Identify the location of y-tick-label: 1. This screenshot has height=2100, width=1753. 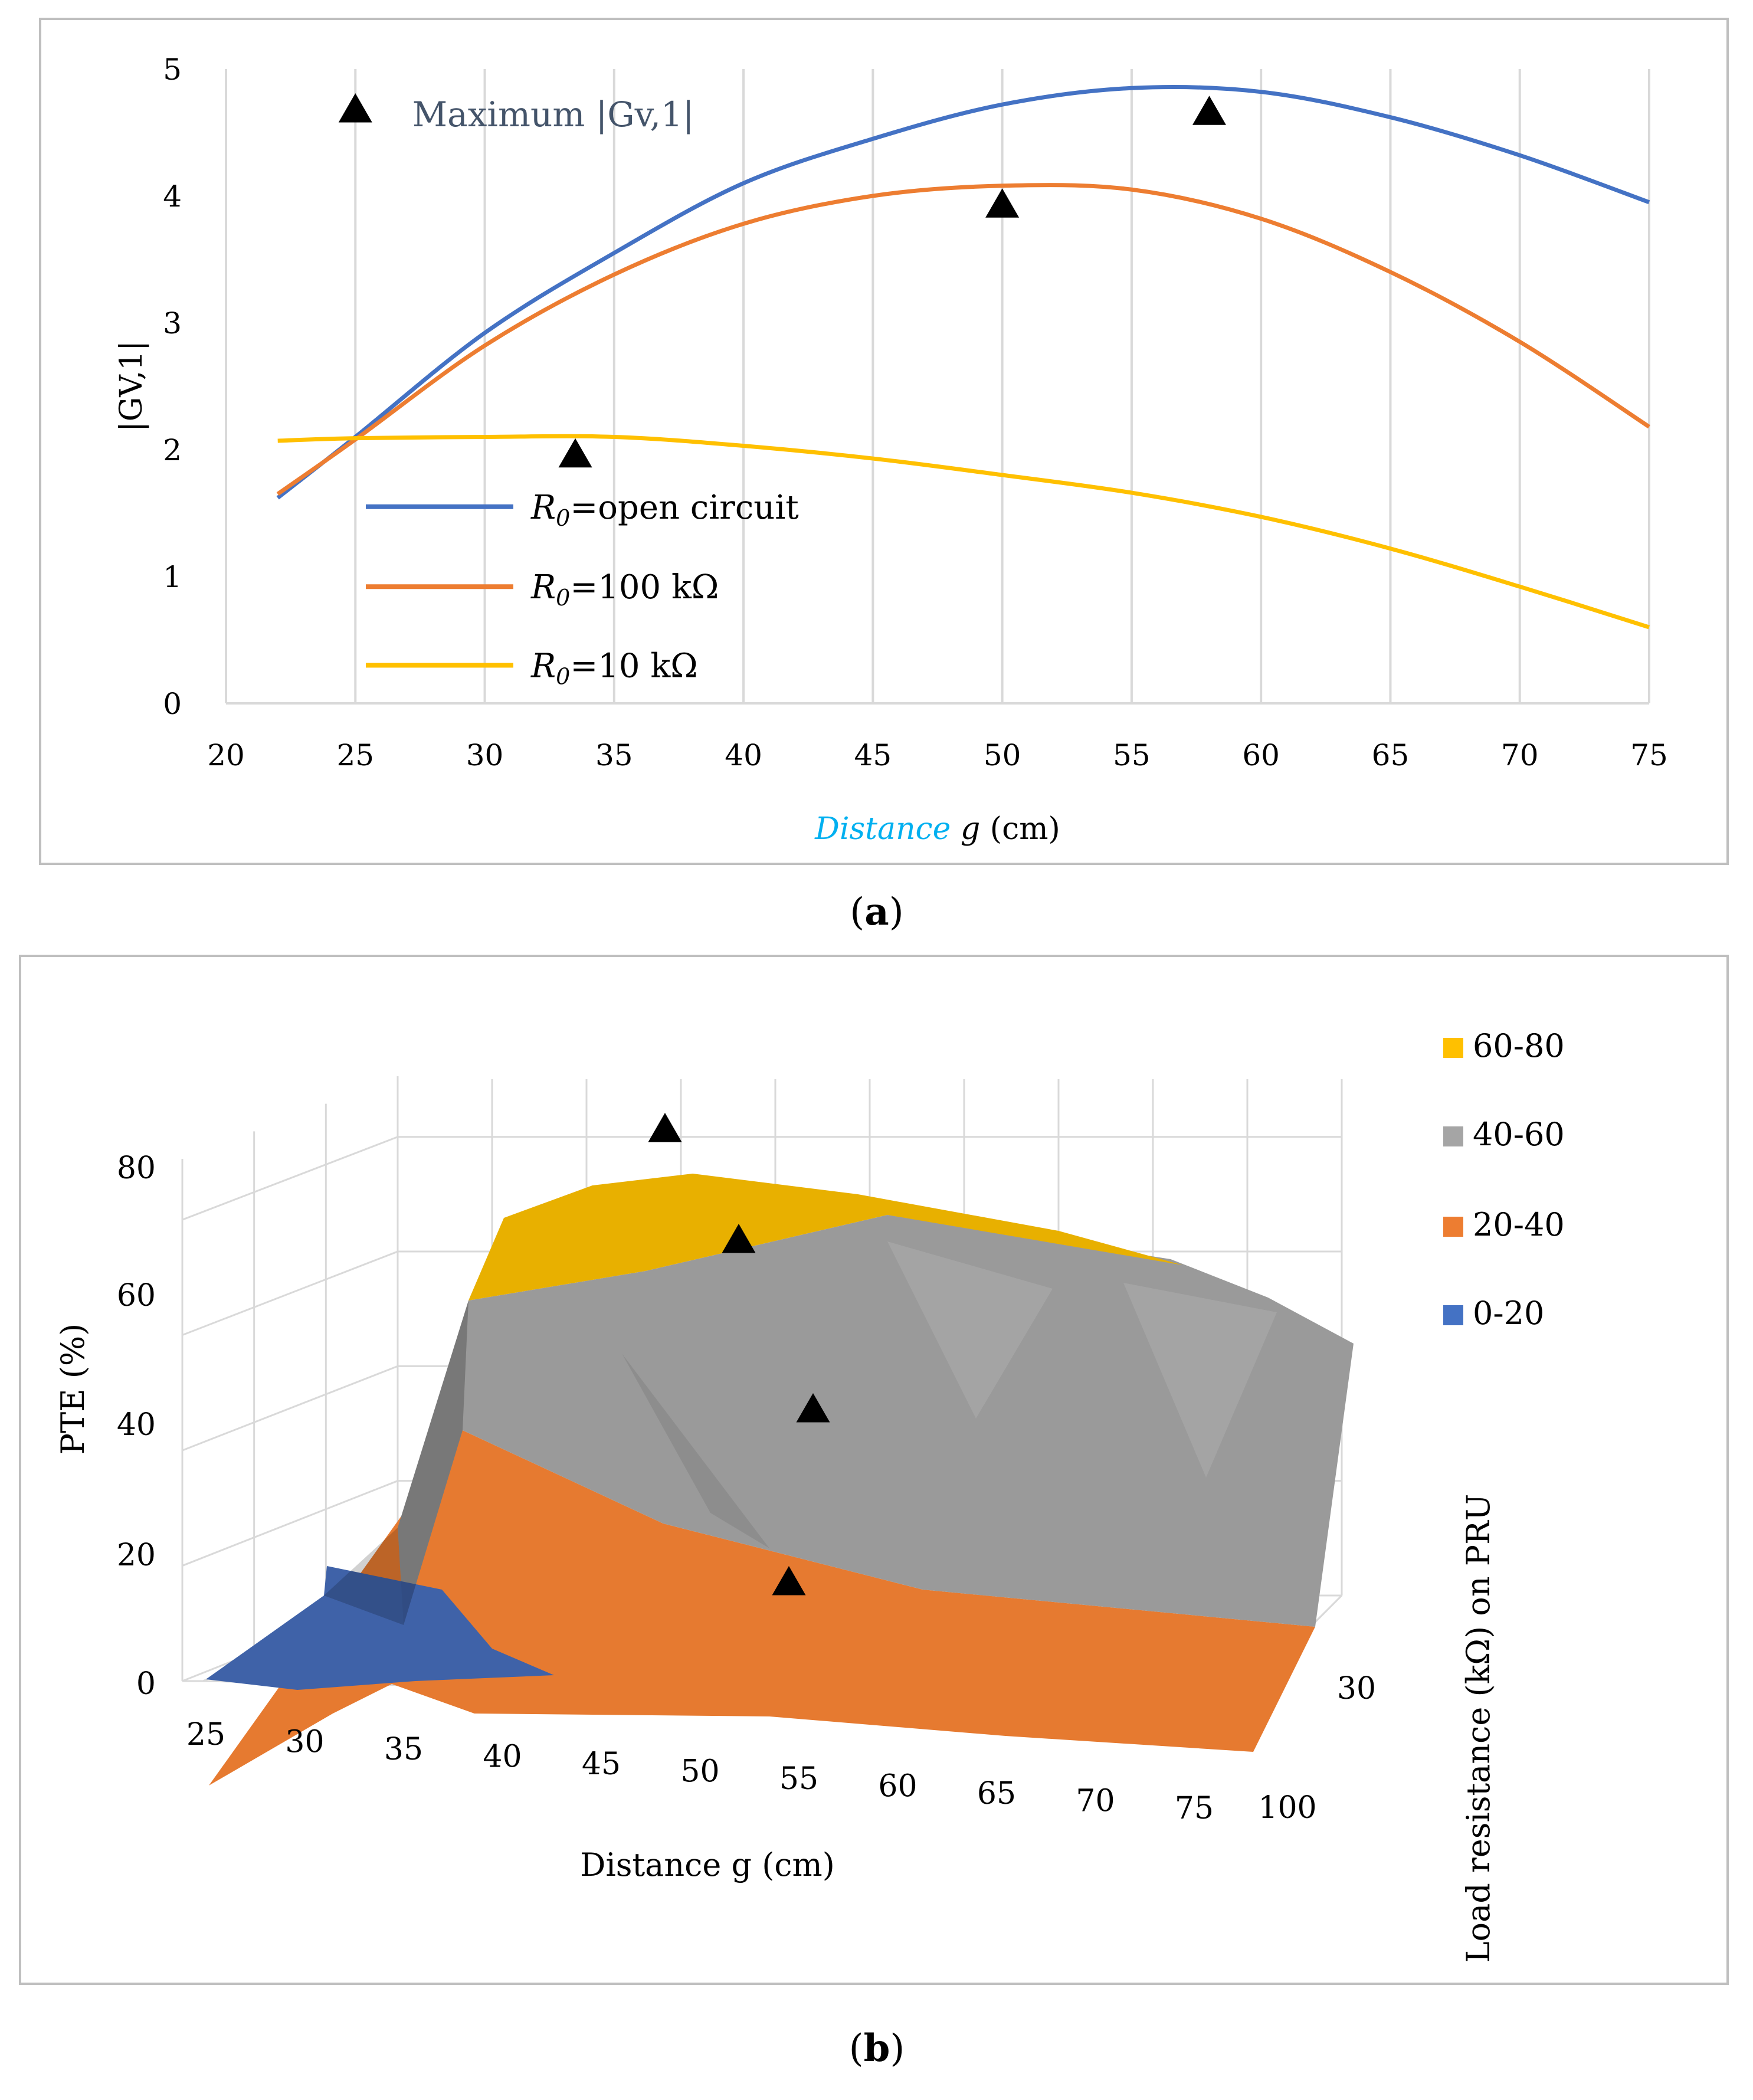
(173, 577).